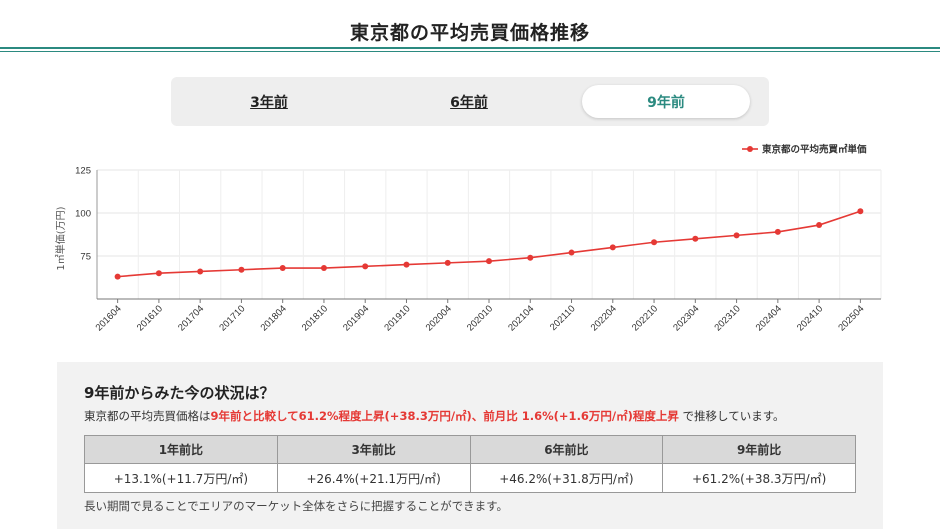 Image resolution: width=940 pixels, height=529 pixels. What do you see at coordinates (759, 449) in the screenshot?
I see `table-header: 9年前比` at bounding box center [759, 449].